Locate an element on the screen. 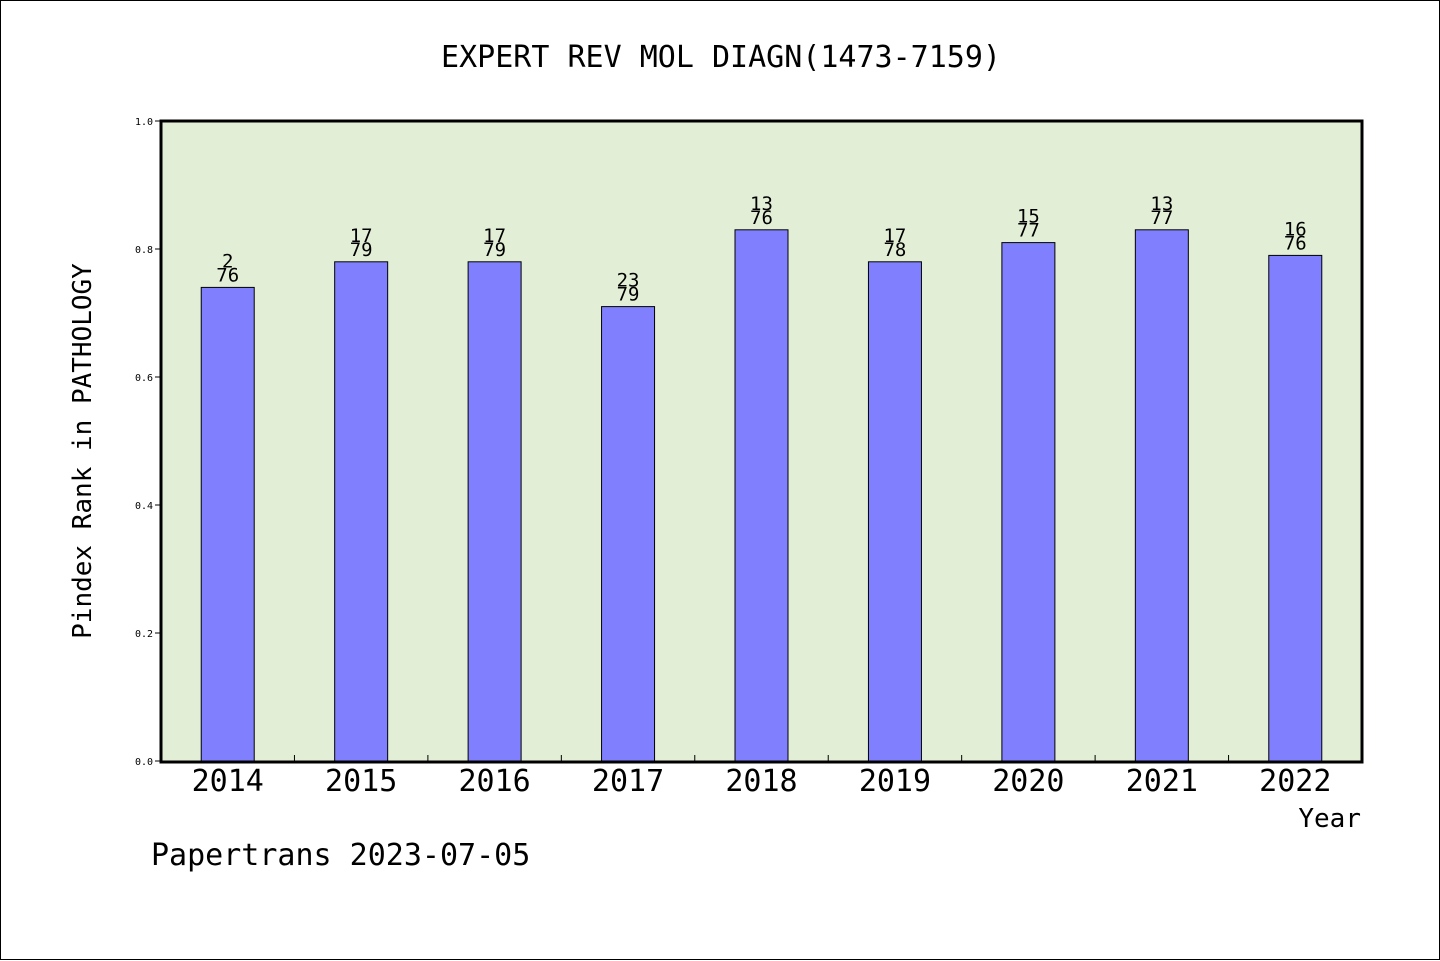 The height and width of the screenshot is (961, 1440). y-tick-label: 0.2 is located at coordinates (144, 634).